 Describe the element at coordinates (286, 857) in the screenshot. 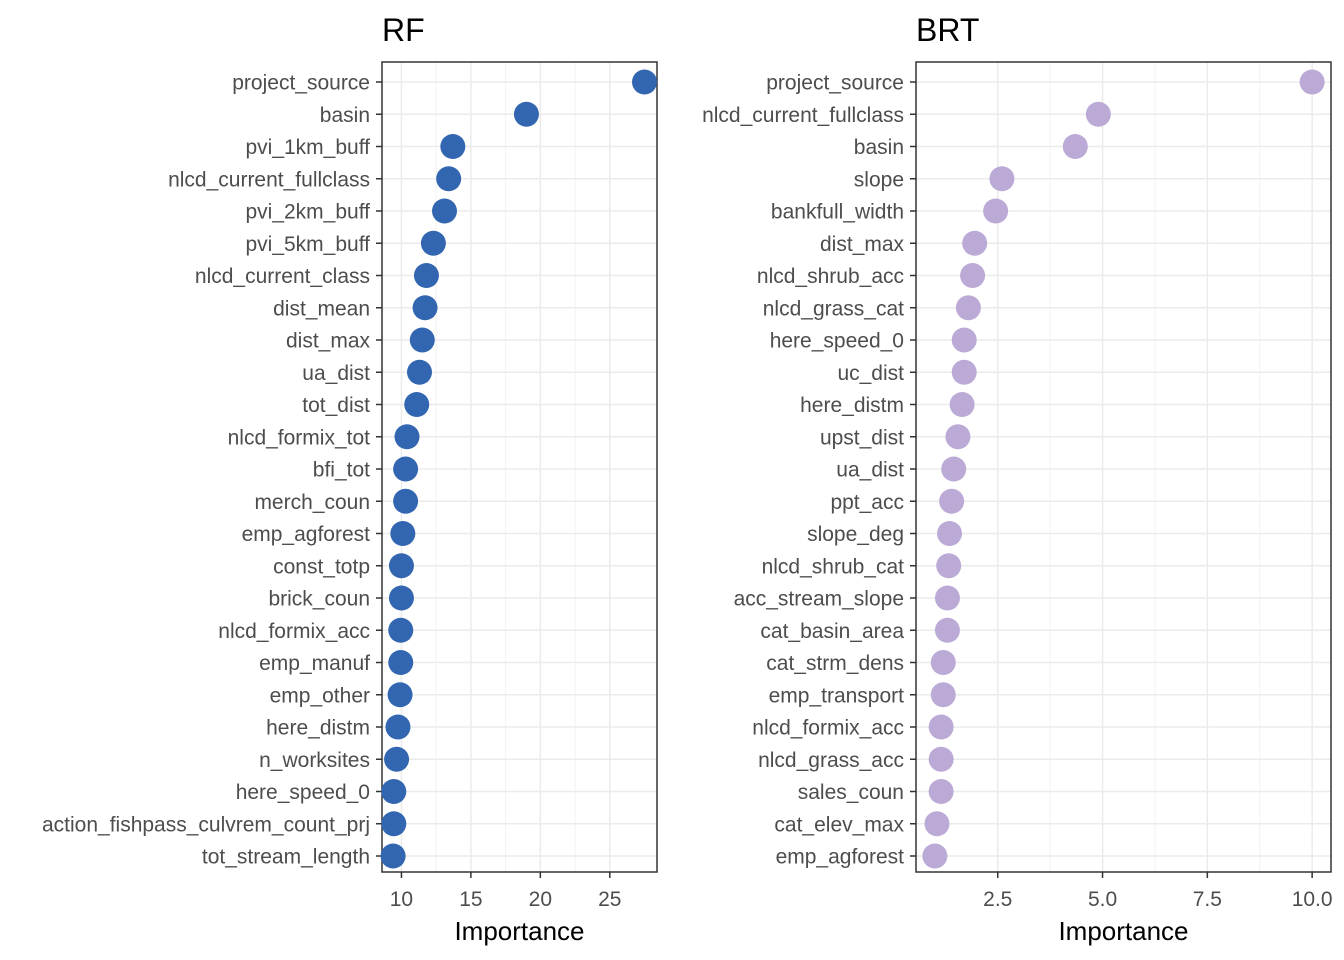

I see `chart0-y-label: tot_stream_length` at that location.